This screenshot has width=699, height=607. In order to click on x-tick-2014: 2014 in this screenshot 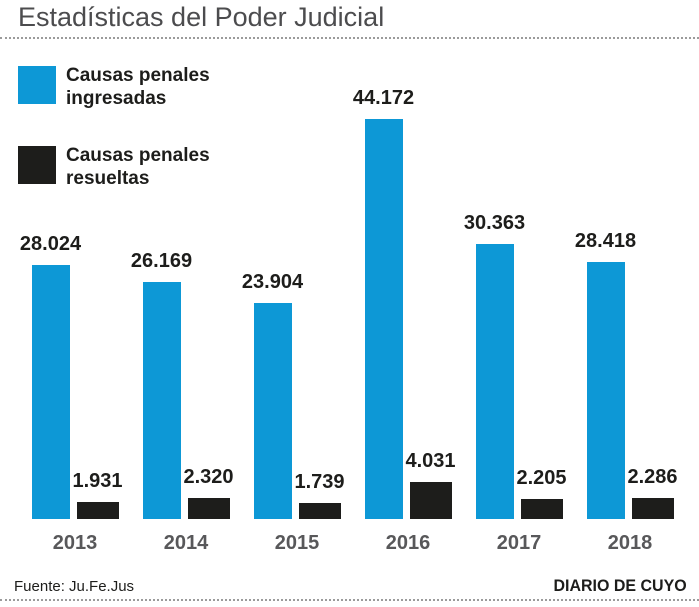, I will do `click(186, 543)`.